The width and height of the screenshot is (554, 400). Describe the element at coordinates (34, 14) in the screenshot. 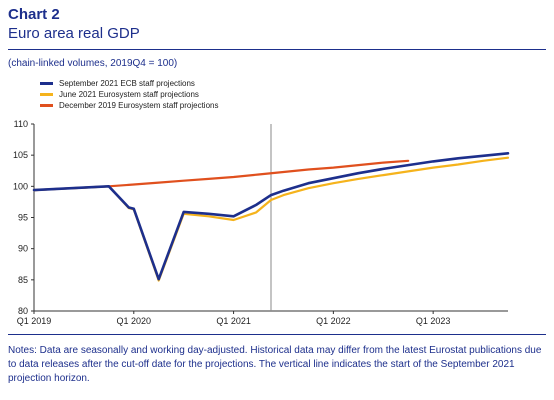

I see `chart-number: Chart 2` at that location.